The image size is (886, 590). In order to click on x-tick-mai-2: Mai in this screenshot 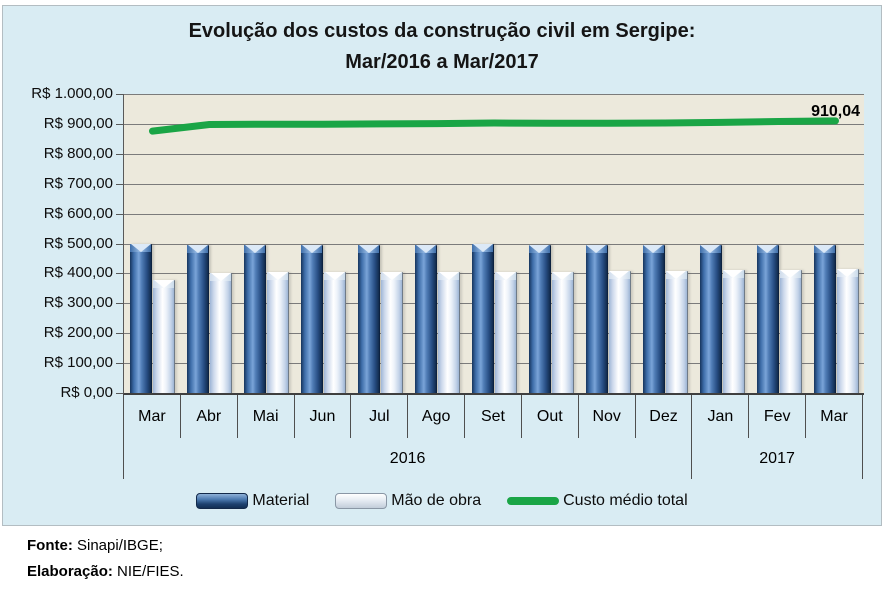, I will do `click(266, 416)`.